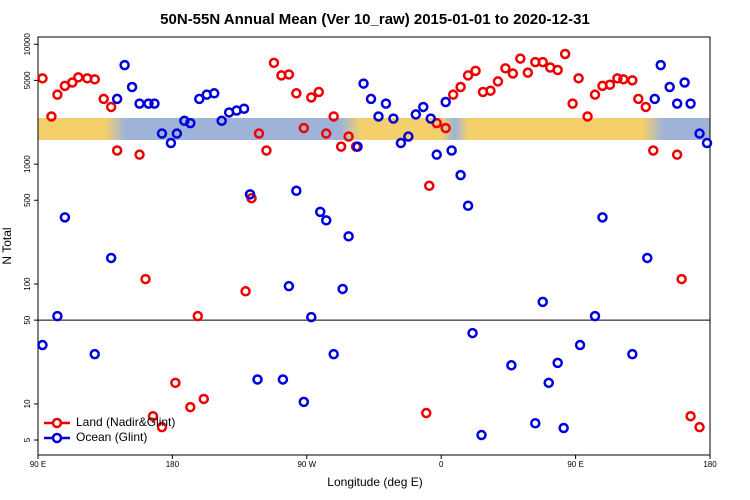  What do you see at coordinates (27, 403) in the screenshot?
I see `y-tick-label: 10` at bounding box center [27, 403].